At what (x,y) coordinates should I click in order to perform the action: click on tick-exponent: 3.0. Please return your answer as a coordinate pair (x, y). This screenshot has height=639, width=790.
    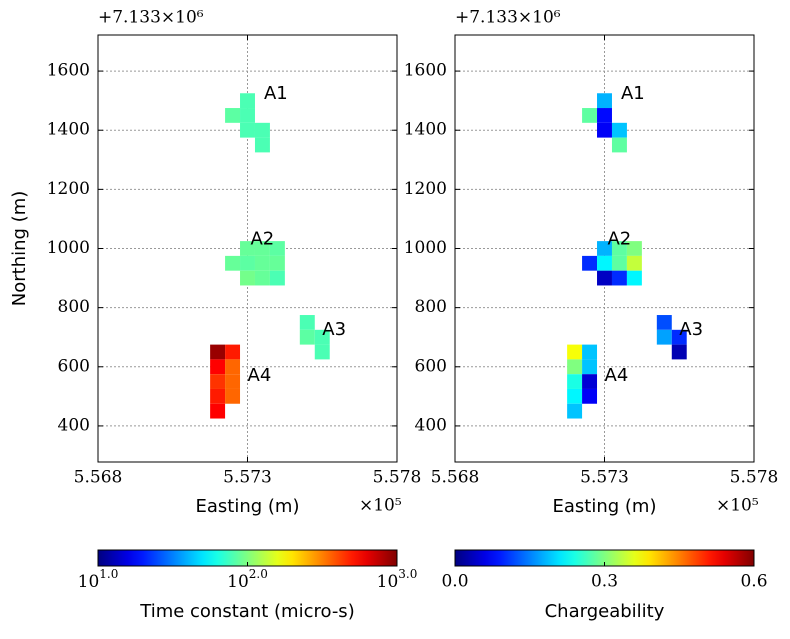
    Looking at the image, I should click on (407, 574).